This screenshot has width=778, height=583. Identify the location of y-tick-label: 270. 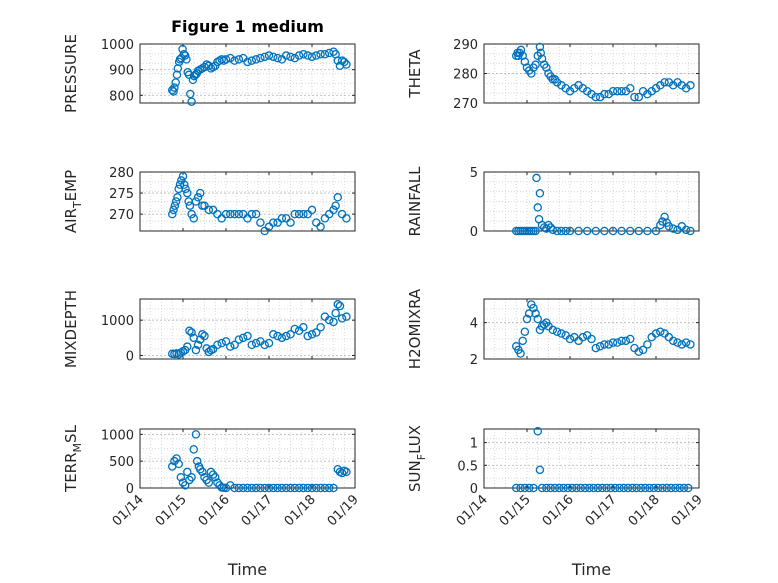
(465, 104).